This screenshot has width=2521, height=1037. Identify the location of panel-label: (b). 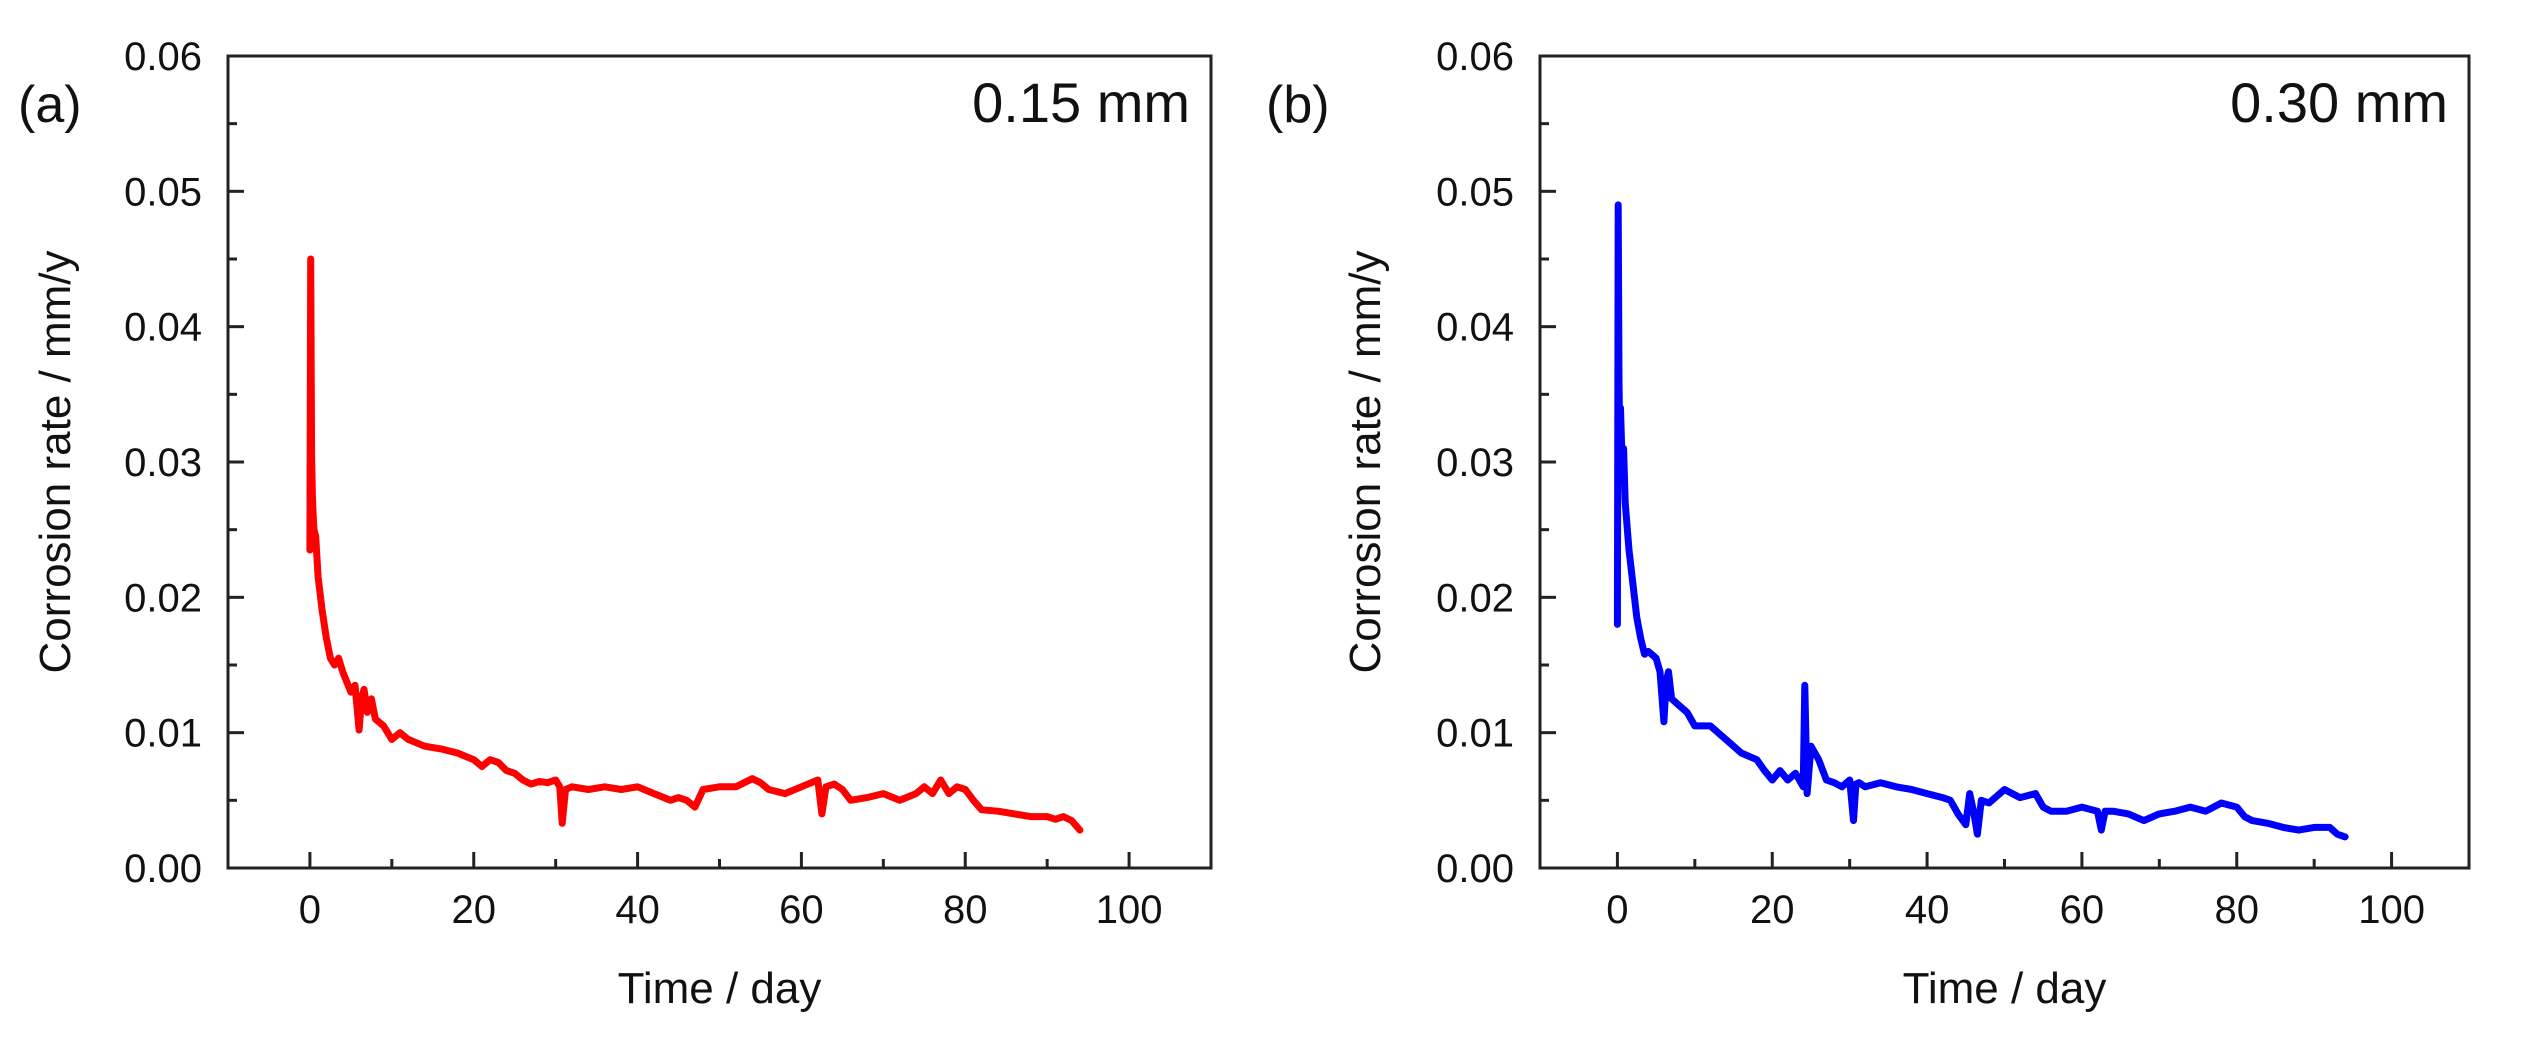
(1298, 105).